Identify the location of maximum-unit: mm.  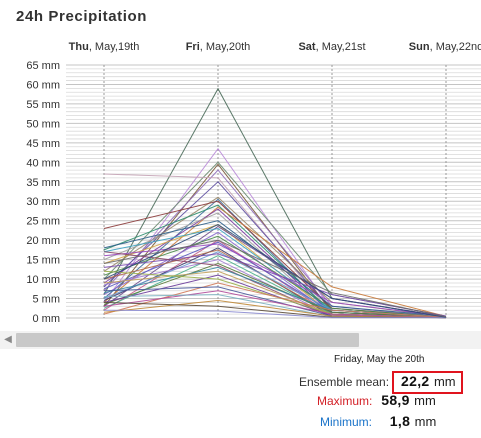
(425, 400).